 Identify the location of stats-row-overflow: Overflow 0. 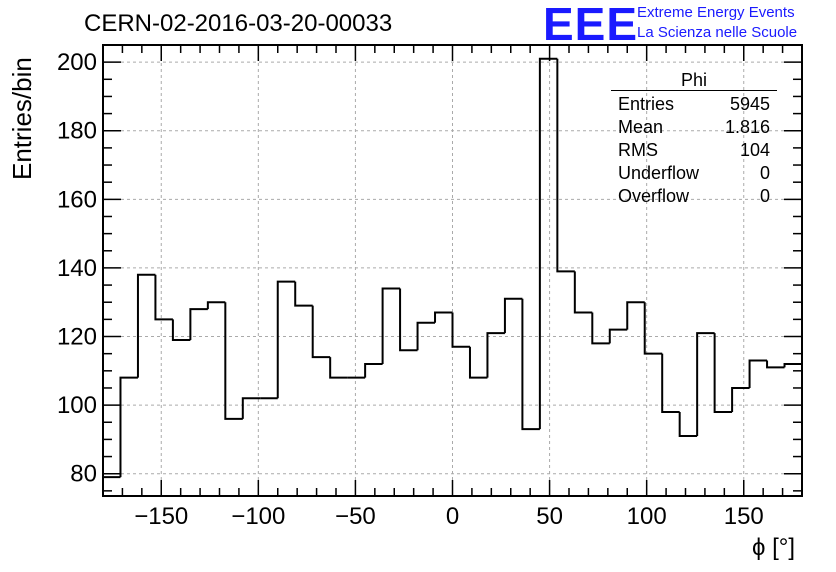
(694, 196).